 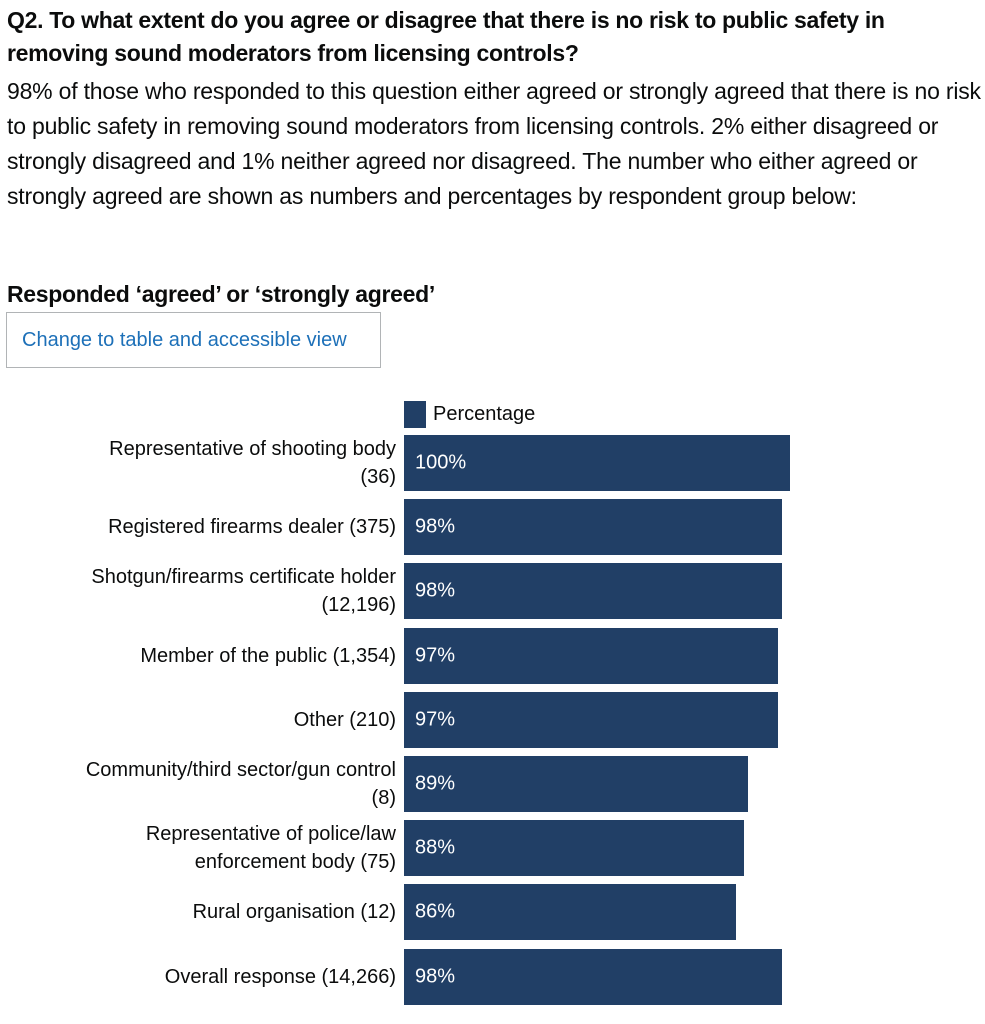 What do you see at coordinates (435, 783) in the screenshot?
I see `bar-value-label: 89%` at bounding box center [435, 783].